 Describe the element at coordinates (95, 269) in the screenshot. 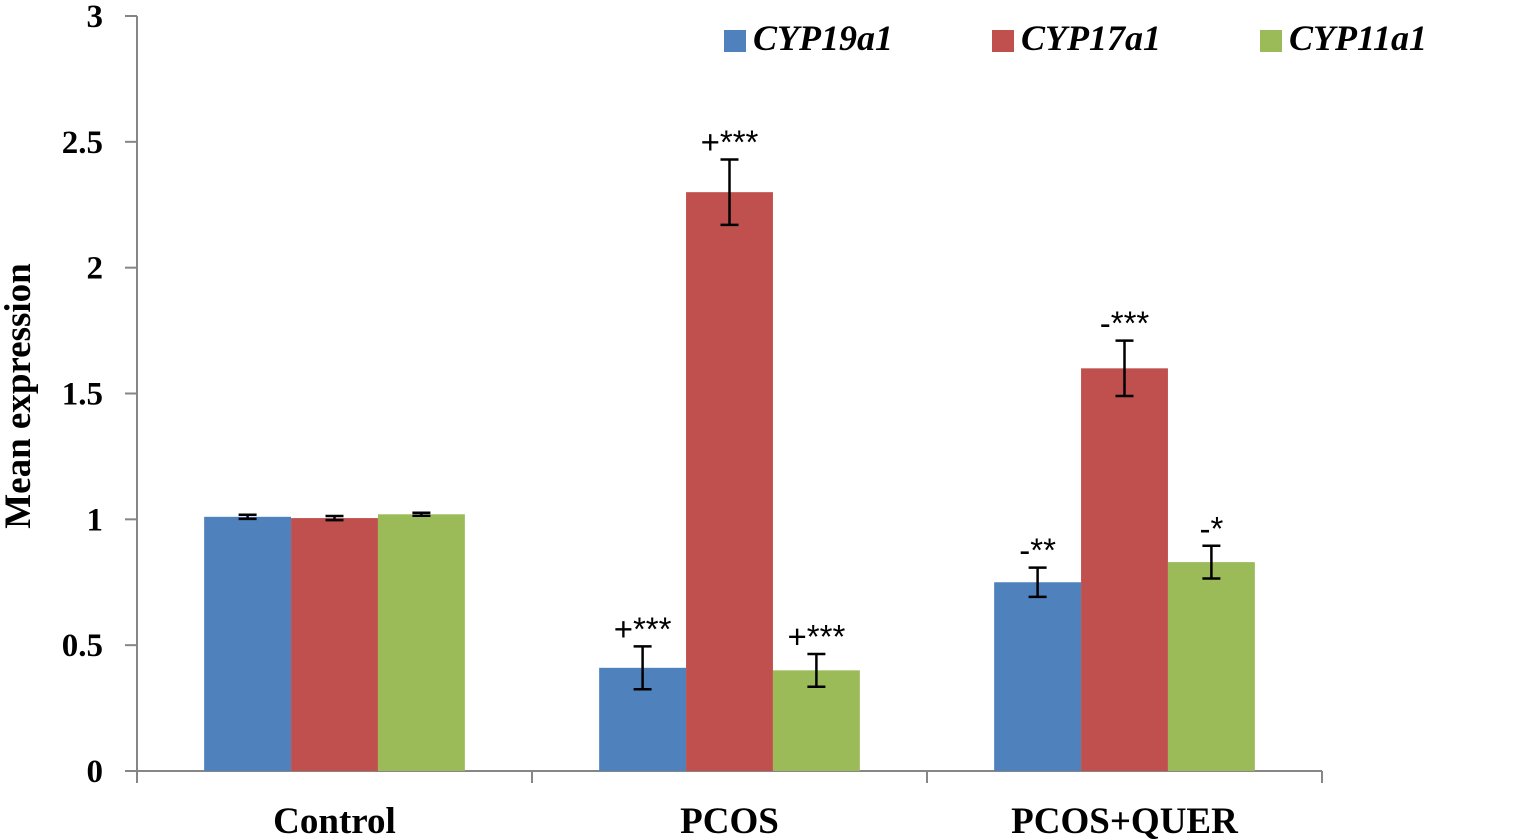

I see `y-tick-label: 2` at that location.